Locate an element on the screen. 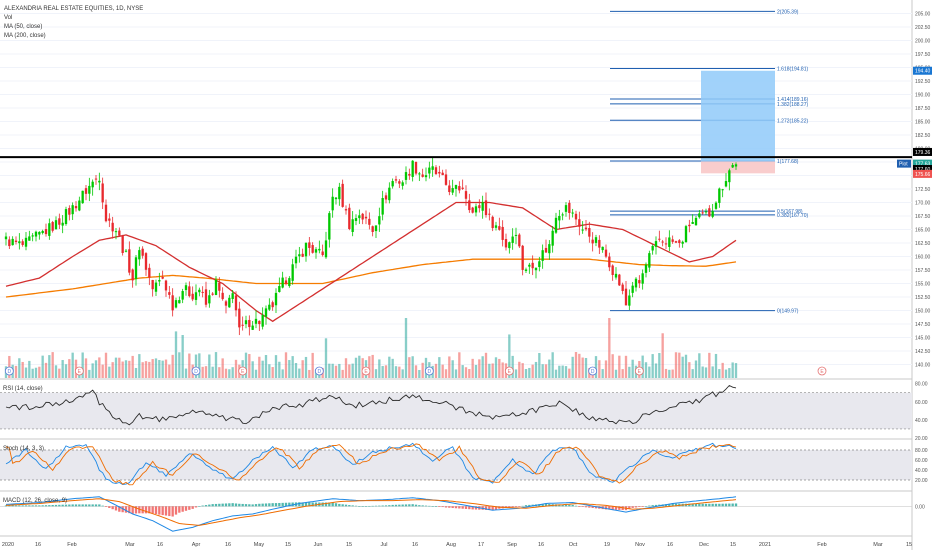 This screenshot has width=932, height=550. oscillator-main-line is located at coordinates (371, 405).